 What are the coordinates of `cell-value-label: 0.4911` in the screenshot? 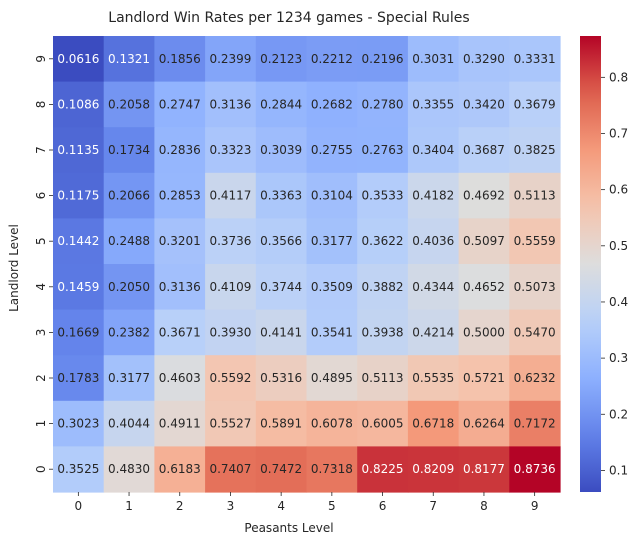 It's located at (180, 424).